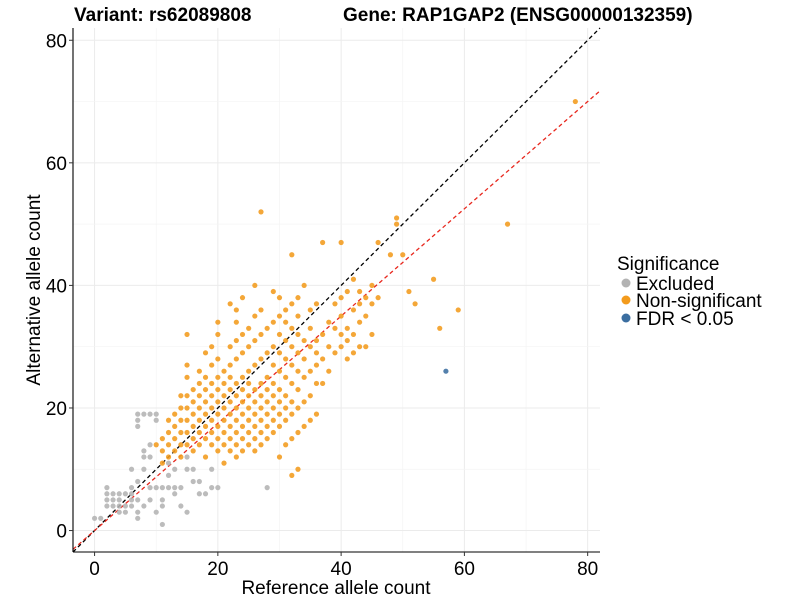  I want to click on legend-entry-fdr: FDR < 0.05, so click(677, 319).